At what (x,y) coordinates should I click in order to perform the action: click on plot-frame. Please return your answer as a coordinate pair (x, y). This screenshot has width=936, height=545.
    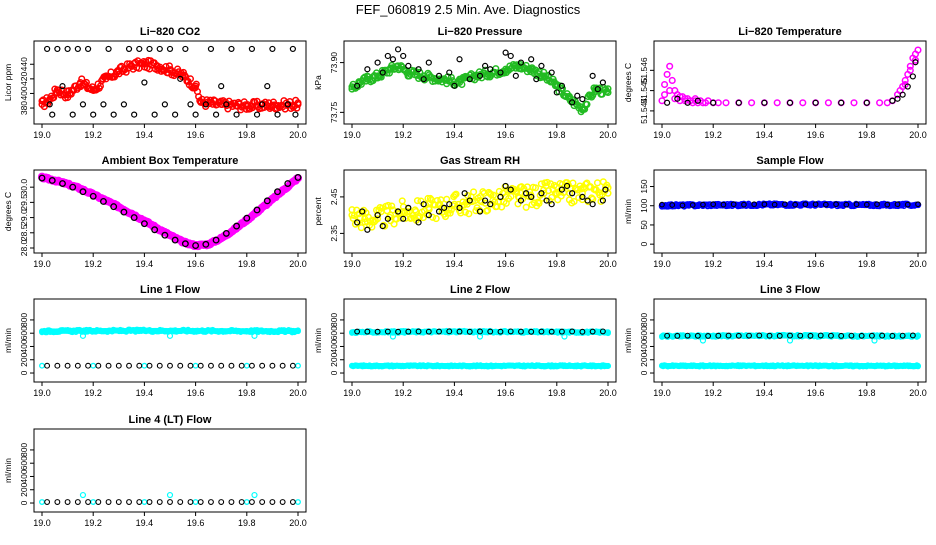
    Looking at the image, I should click on (790, 211).